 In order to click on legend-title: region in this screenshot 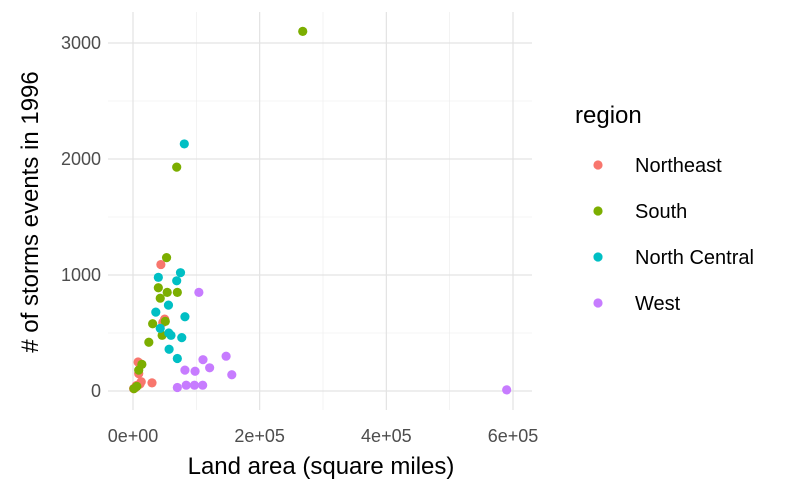, I will do `click(608, 115)`.